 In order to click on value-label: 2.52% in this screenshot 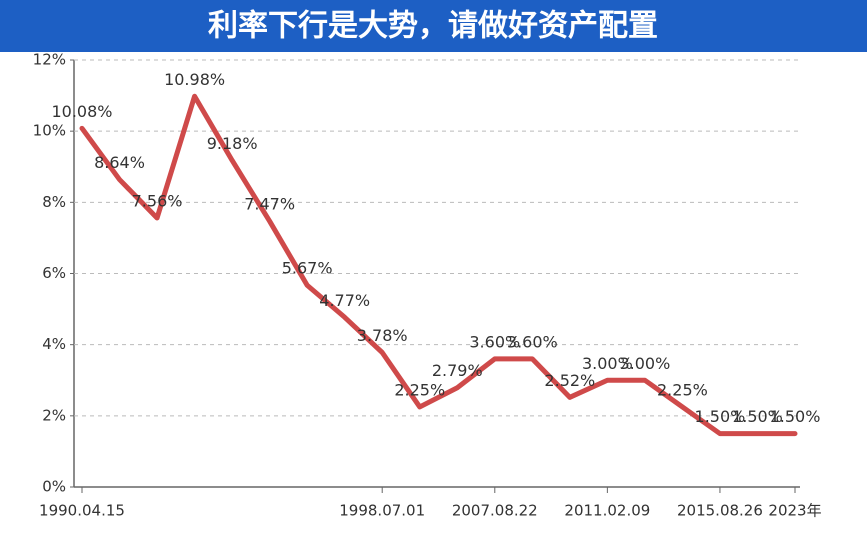, I will do `click(569, 380)`.